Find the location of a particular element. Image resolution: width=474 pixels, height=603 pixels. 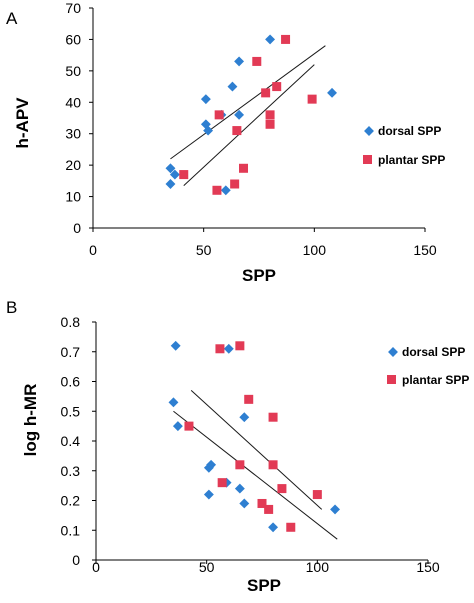

panel-b-trendline-plantar is located at coordinates (256, 450).